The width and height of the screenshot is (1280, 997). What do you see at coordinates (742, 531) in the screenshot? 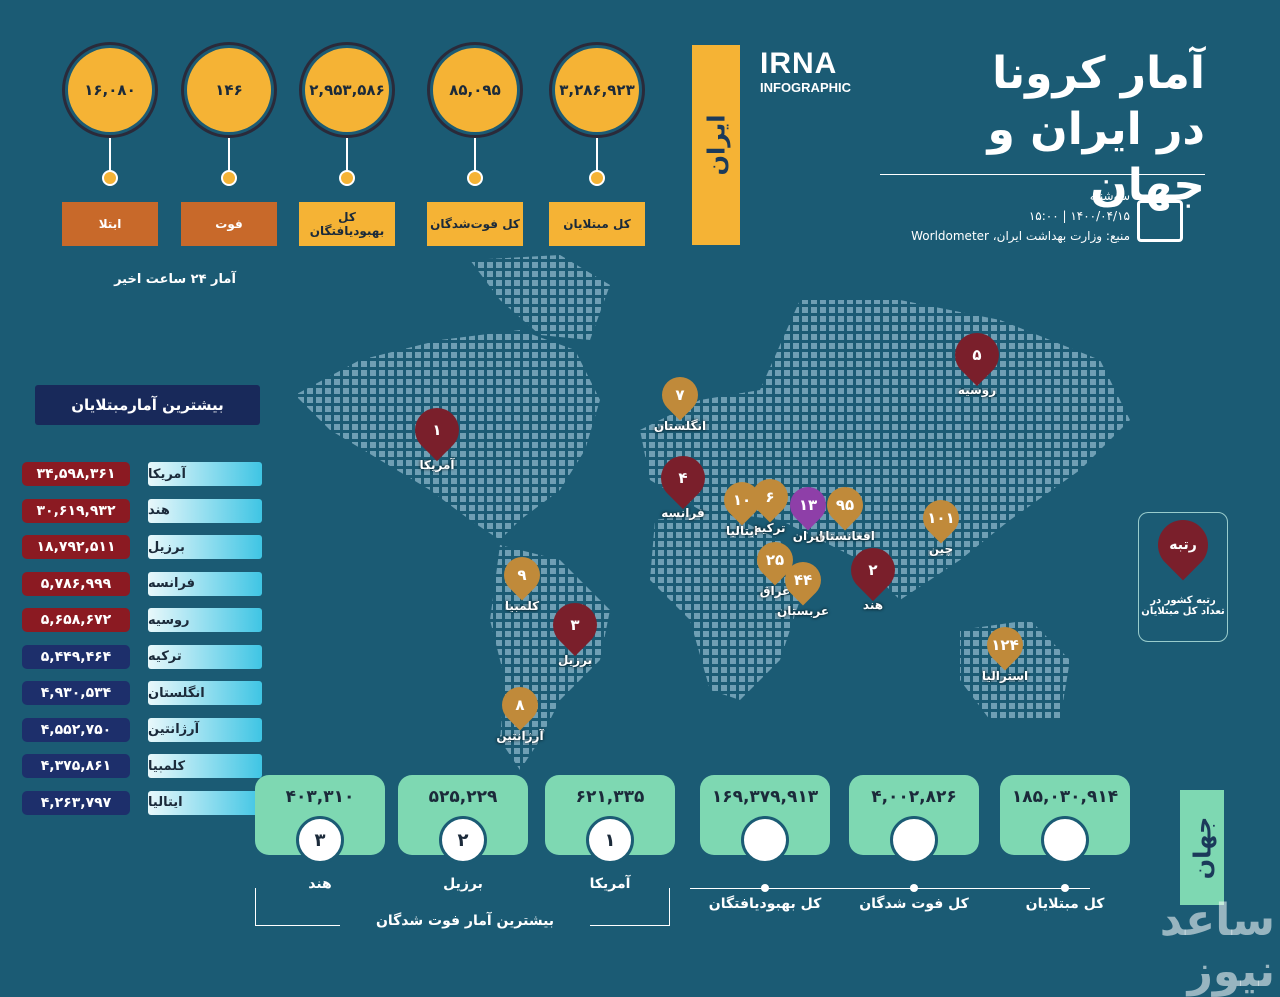
I see `pin-country: ایتالیا` at bounding box center [742, 531].